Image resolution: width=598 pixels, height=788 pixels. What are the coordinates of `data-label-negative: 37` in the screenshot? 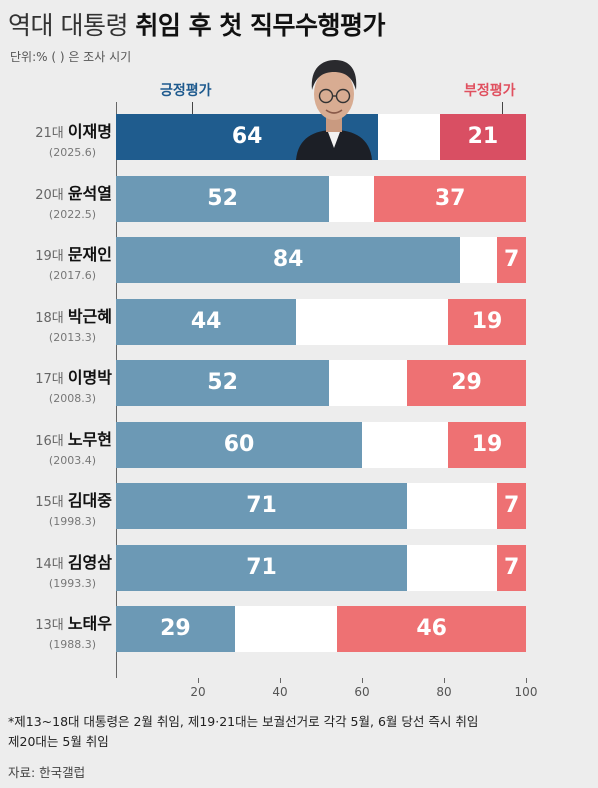 It's located at (450, 198).